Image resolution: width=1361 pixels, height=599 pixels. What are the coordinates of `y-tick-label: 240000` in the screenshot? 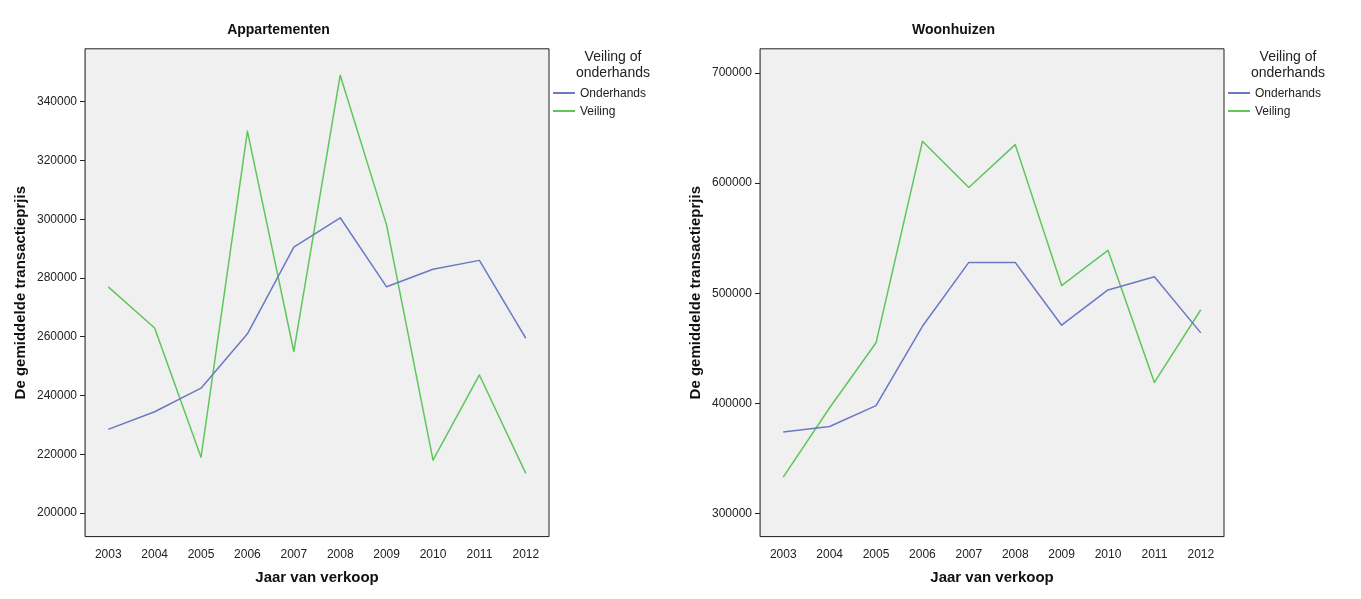 It's located at (57, 394).